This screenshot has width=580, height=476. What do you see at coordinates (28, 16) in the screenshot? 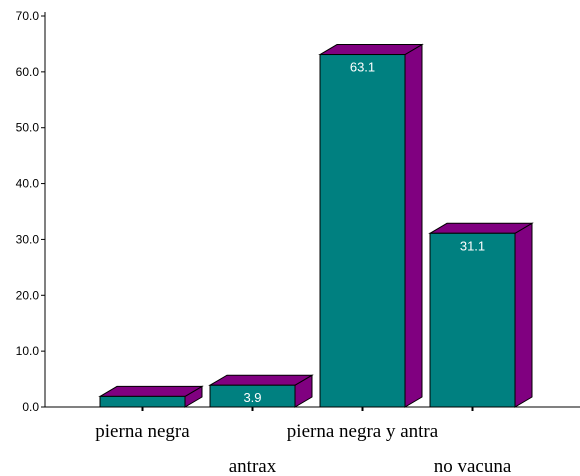
I see `y-tick-label: 70.0` at bounding box center [28, 16].